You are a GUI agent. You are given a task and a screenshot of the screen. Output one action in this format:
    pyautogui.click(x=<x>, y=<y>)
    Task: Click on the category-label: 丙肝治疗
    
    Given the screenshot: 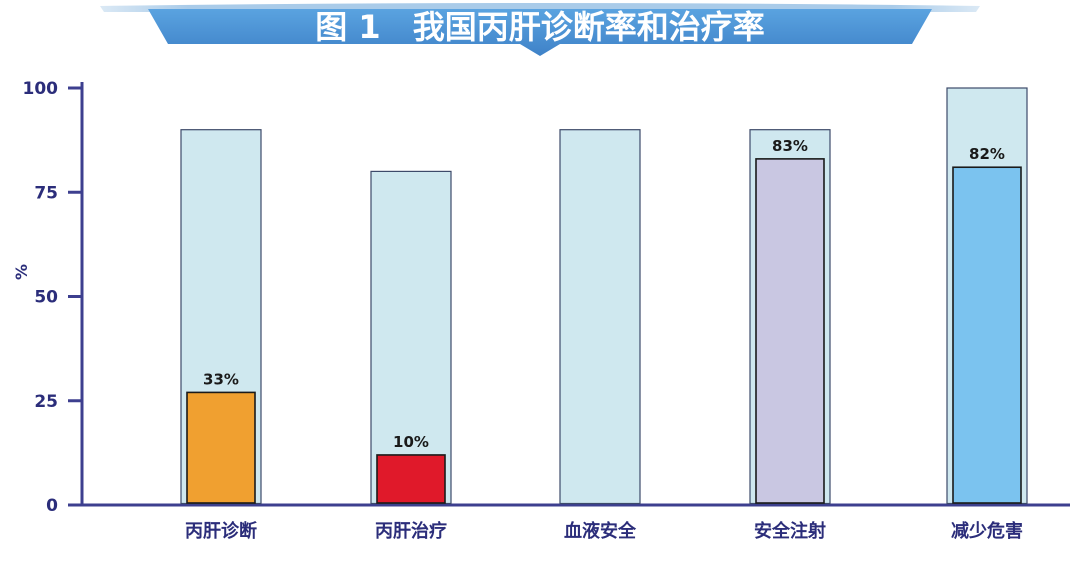 What is the action you would take?
    pyautogui.click(x=411, y=531)
    